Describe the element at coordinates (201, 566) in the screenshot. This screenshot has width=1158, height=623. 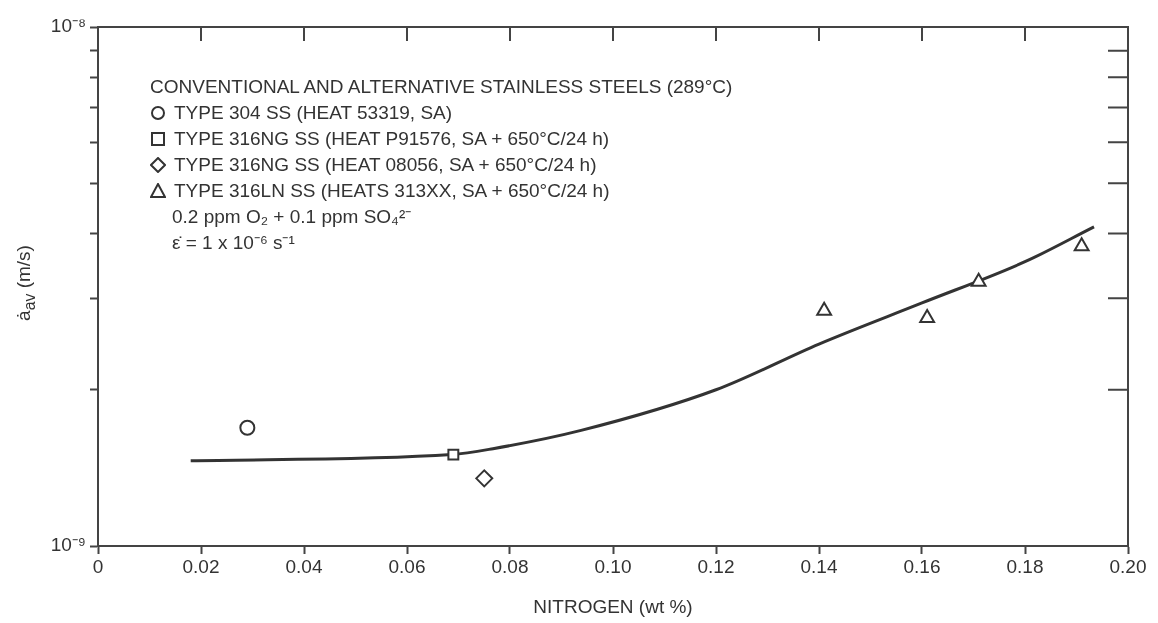
I see `x-tick-label: 0.02` at that location.